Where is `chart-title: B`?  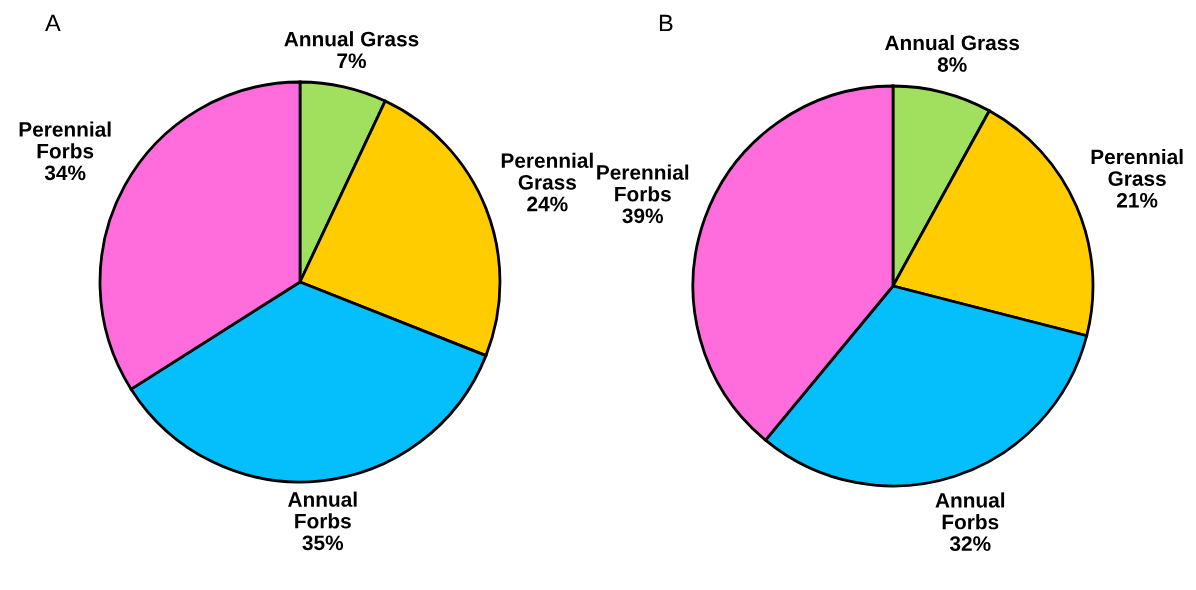 chart-title: B is located at coordinates (666, 23).